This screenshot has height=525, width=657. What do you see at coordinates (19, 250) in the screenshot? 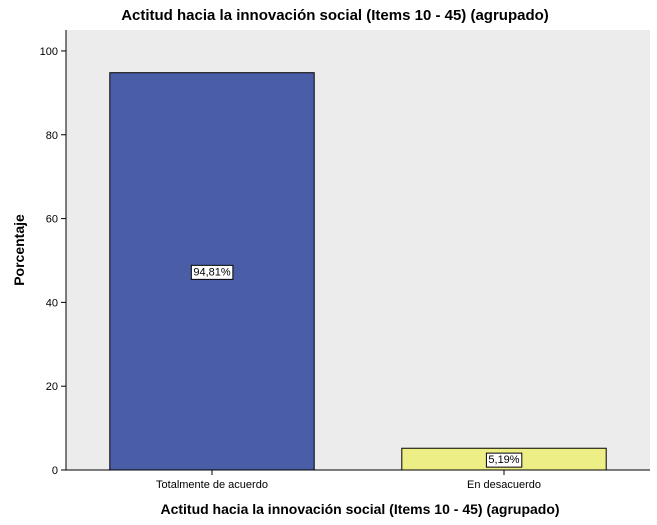
I see `y-axis-title: Porcentaje` at bounding box center [19, 250].